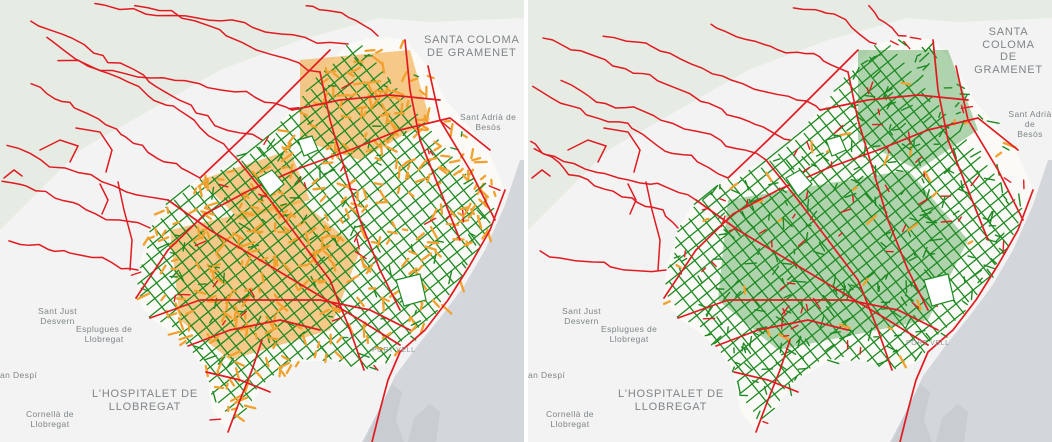 This screenshot has width=1052, height=442. I want to click on arterial-road, so click(766, 382).